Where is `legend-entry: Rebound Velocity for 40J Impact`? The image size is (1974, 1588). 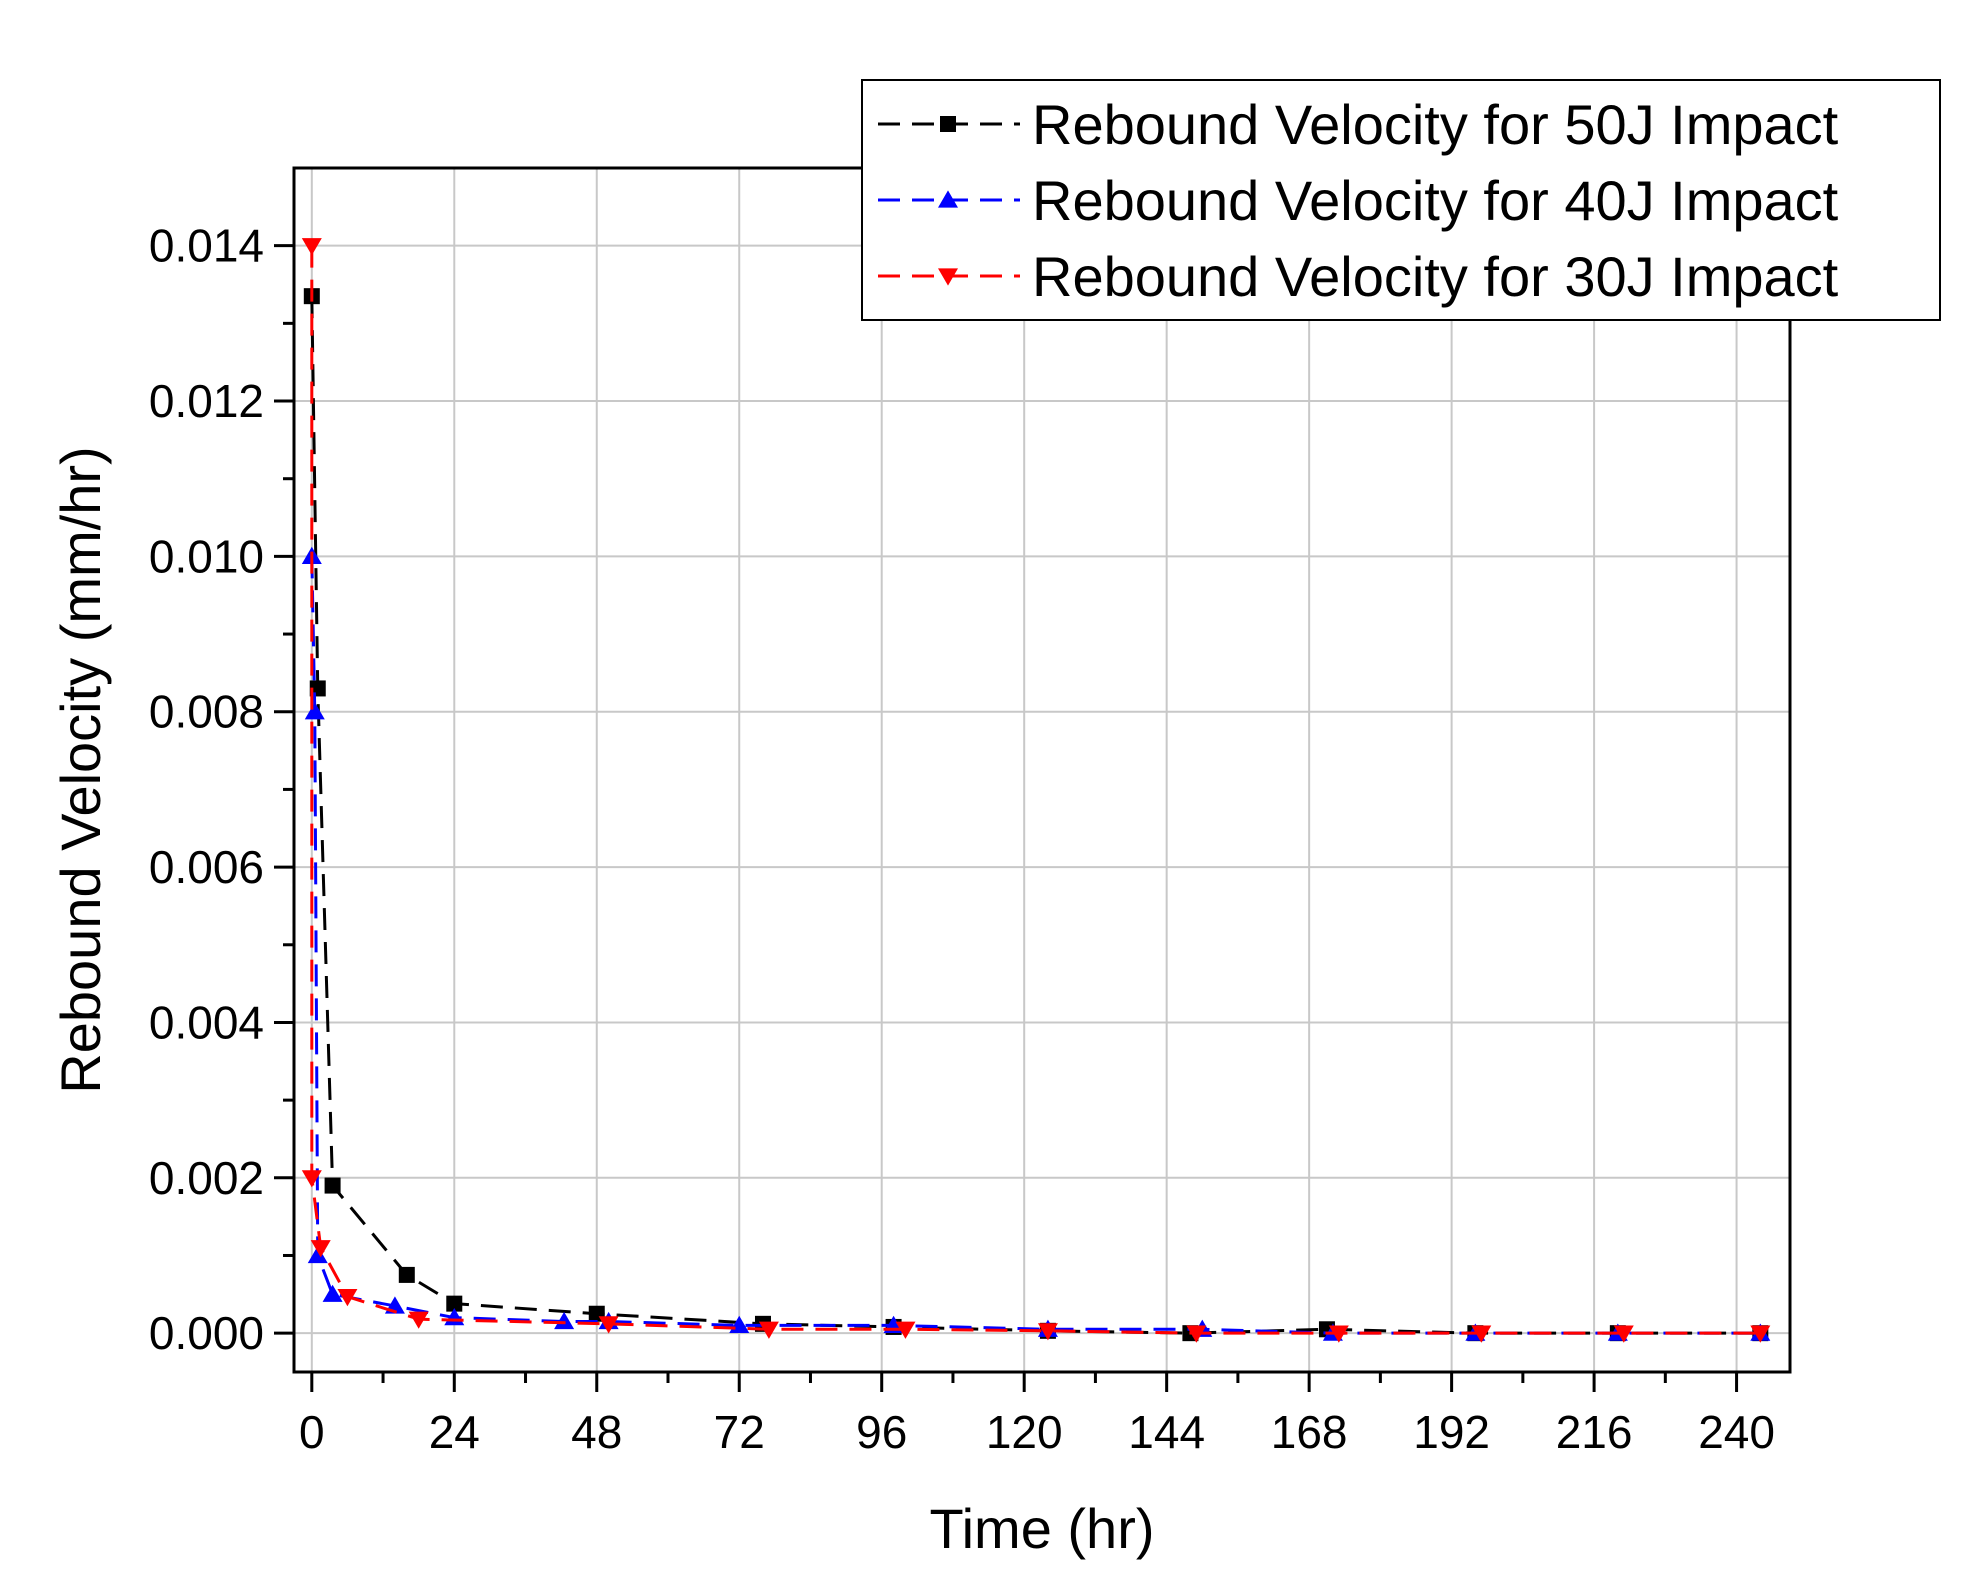
legend-entry: Rebound Velocity for 40J Impact is located at coordinates (1358, 200).